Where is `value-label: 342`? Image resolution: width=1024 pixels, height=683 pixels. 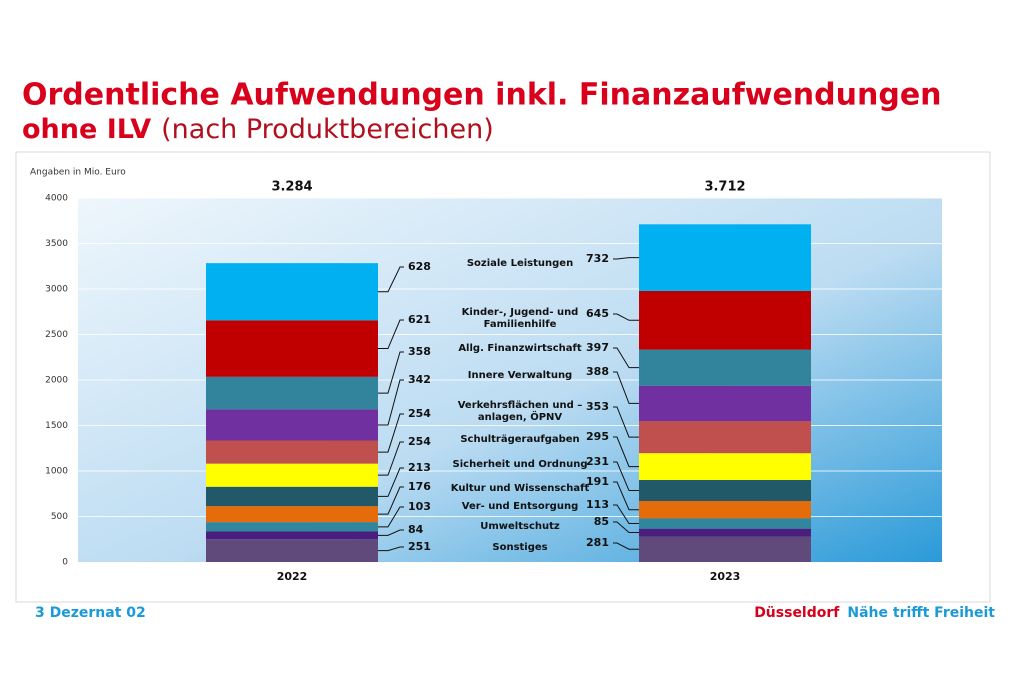 value-label: 342 is located at coordinates (419, 379).